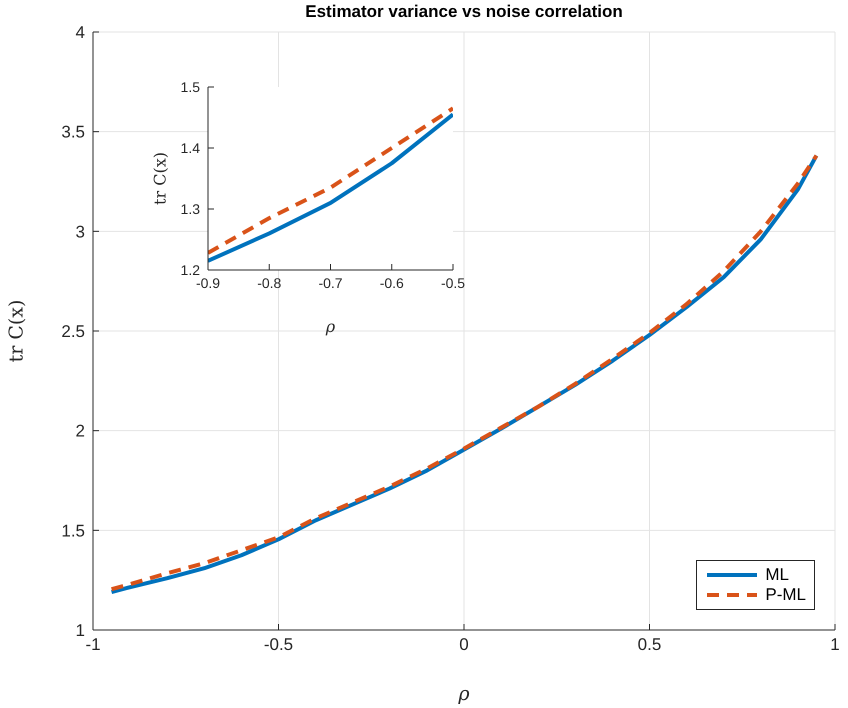 This screenshot has width=848, height=708. Describe the element at coordinates (73, 332) in the screenshot. I see `y-tick-label: 2.5` at that location.